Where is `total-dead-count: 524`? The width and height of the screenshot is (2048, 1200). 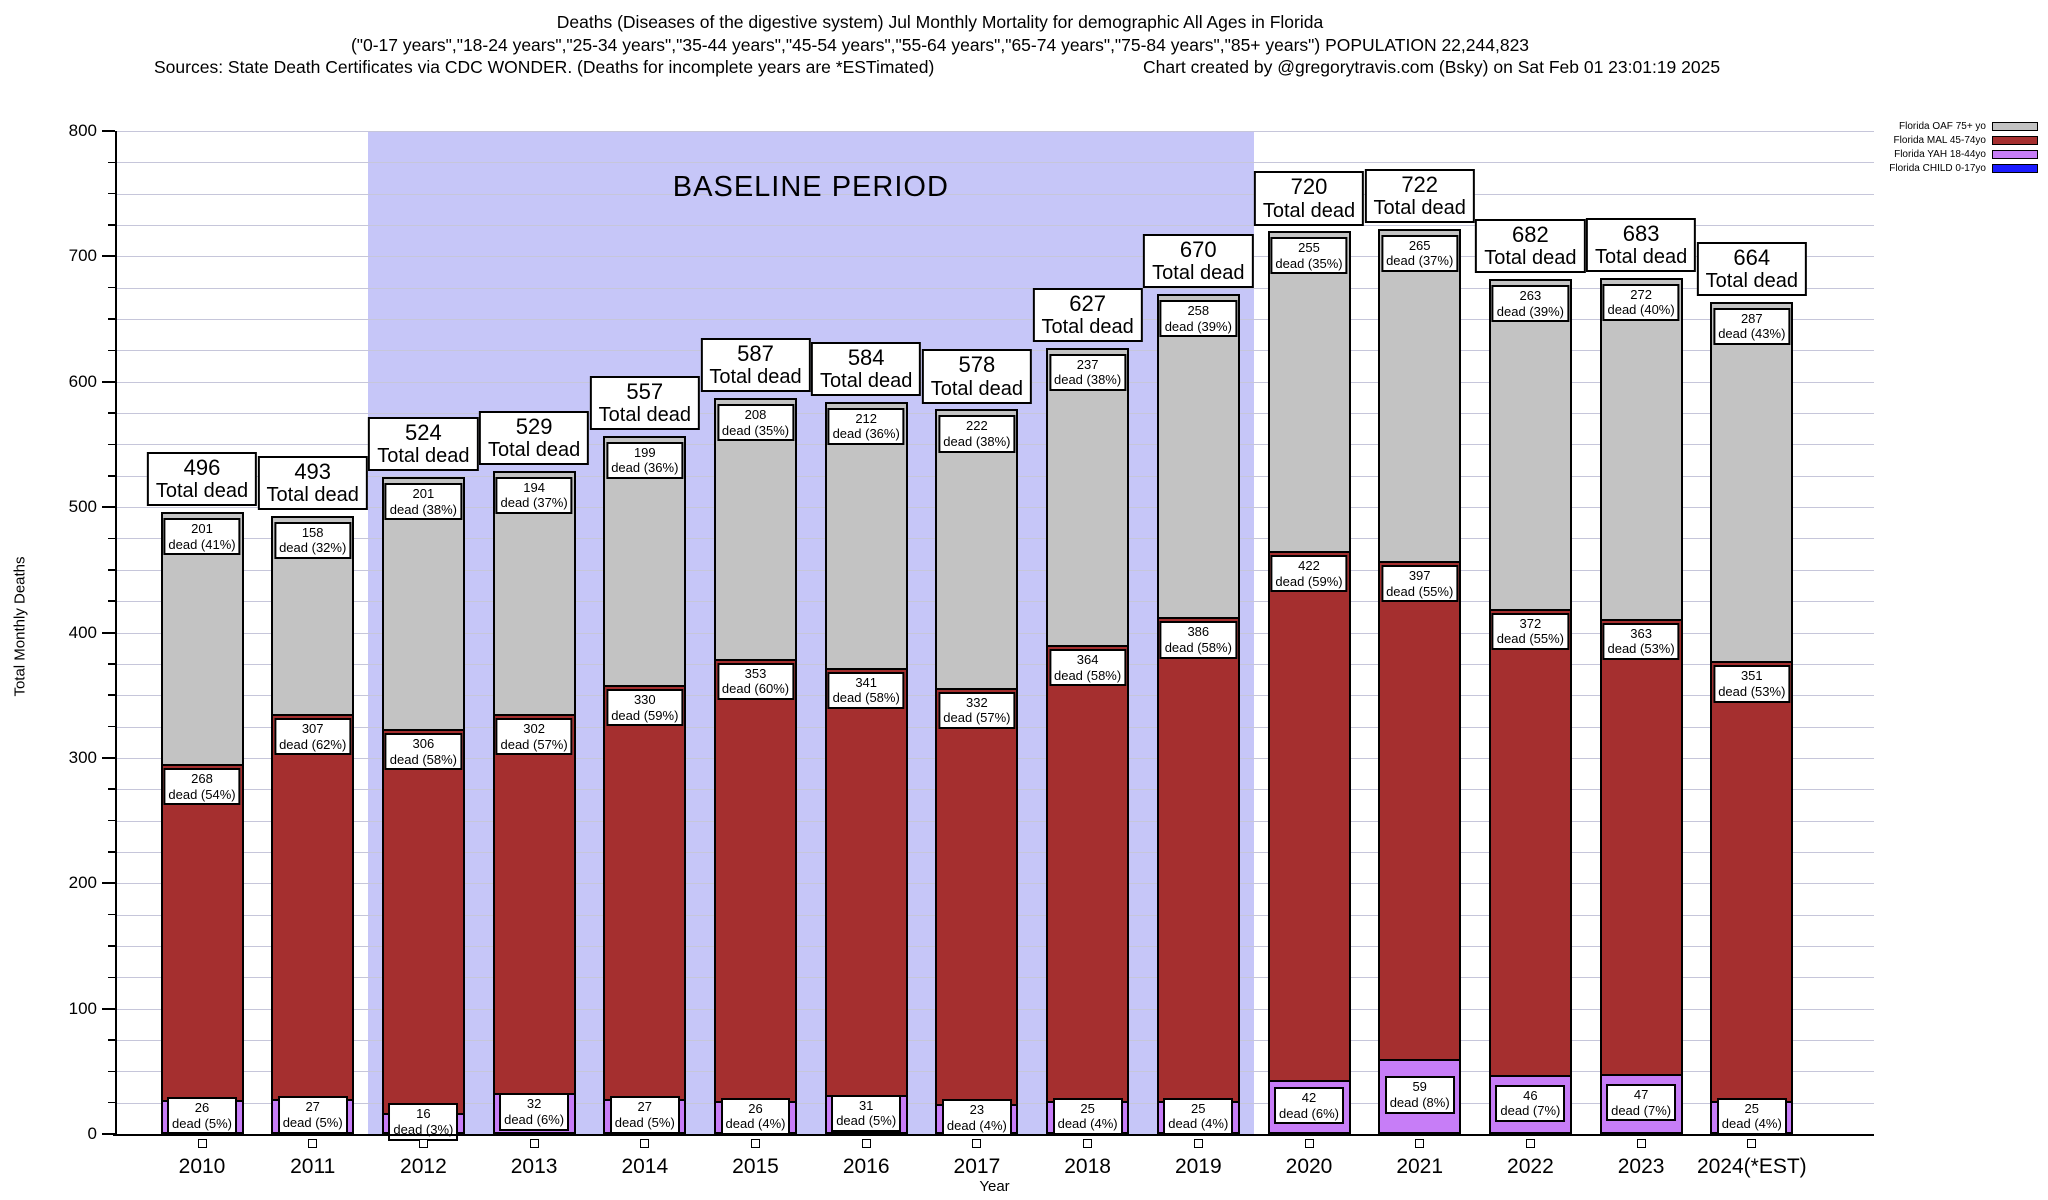 total-dead-count: 524 is located at coordinates (423, 433).